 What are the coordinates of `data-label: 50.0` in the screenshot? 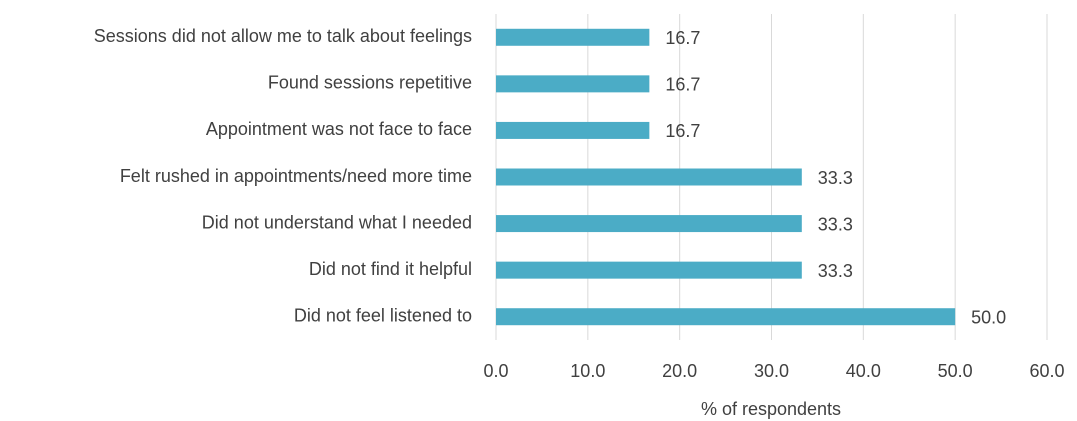 It's located at (988, 317).